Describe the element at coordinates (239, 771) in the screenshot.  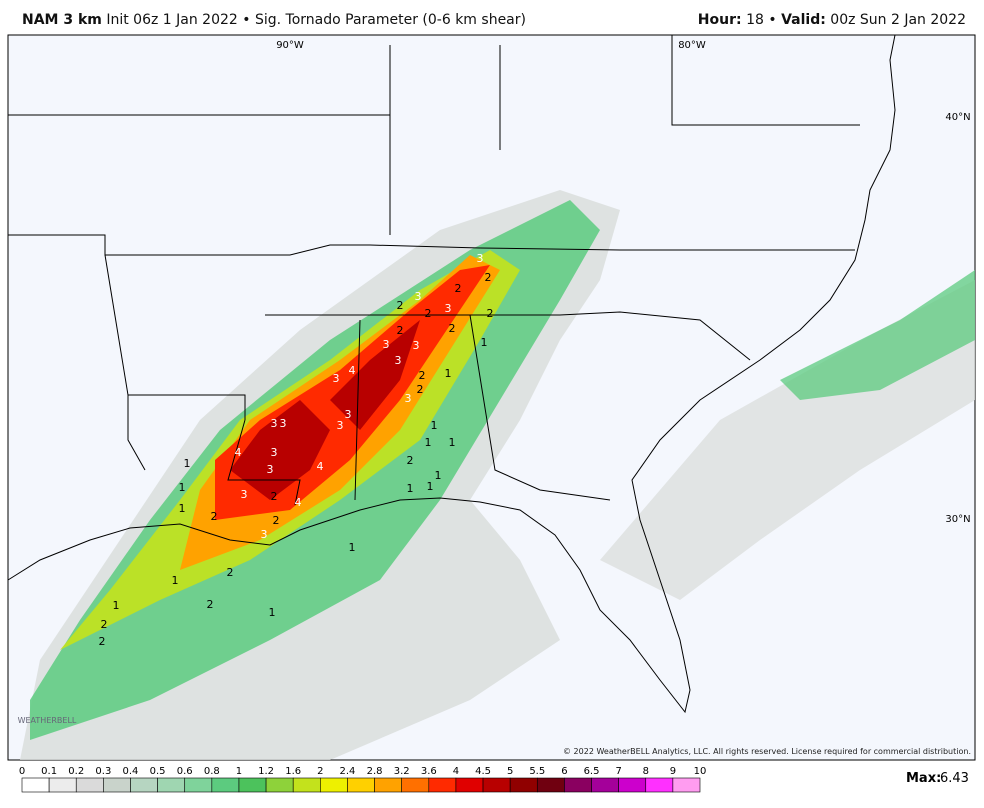
I see `legend-tick-label: 1` at that location.